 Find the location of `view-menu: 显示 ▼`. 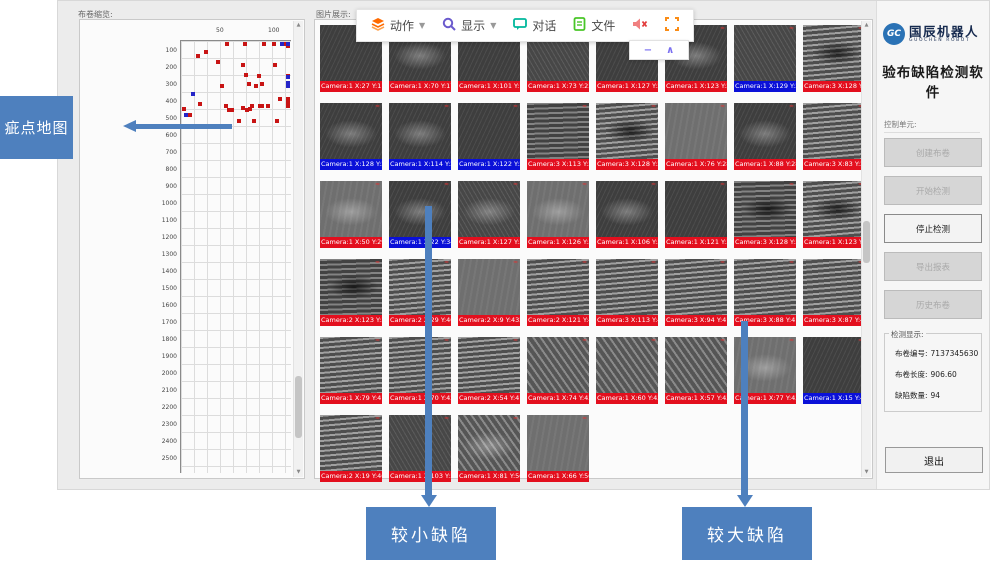

view-menu: 显示 ▼ is located at coordinates (469, 25).